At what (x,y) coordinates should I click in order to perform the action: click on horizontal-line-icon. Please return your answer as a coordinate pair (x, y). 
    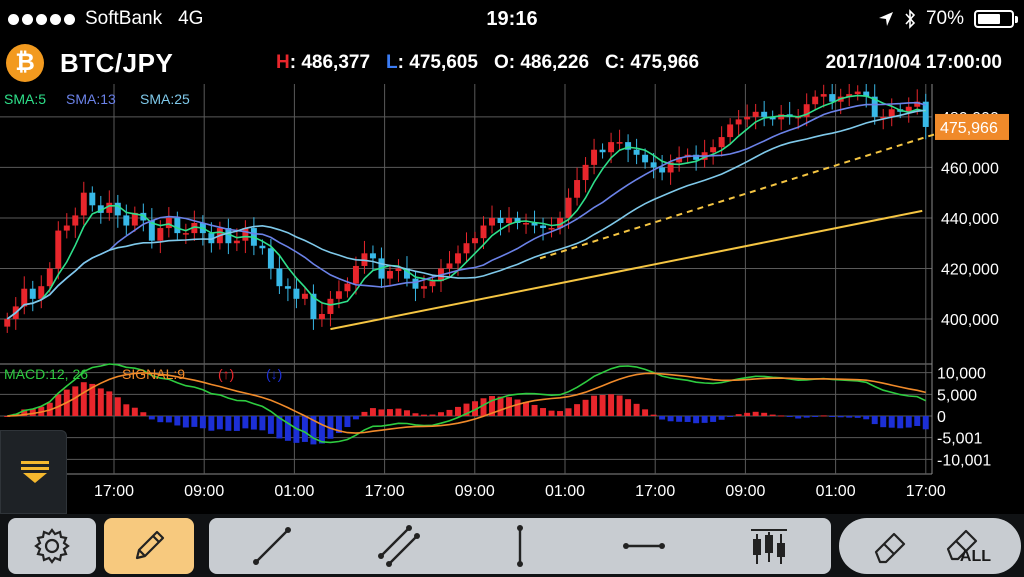
    Looking at the image, I should click on (644, 546).